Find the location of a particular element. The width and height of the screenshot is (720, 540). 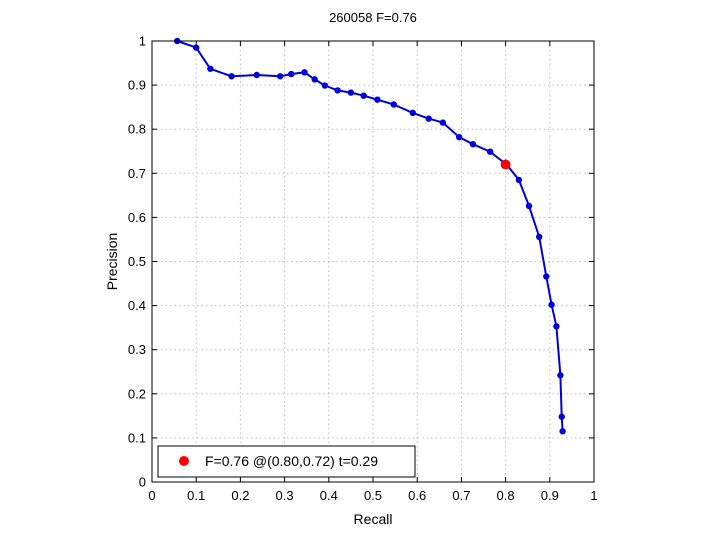

x-tick-label: 0.4 is located at coordinates (329, 495).